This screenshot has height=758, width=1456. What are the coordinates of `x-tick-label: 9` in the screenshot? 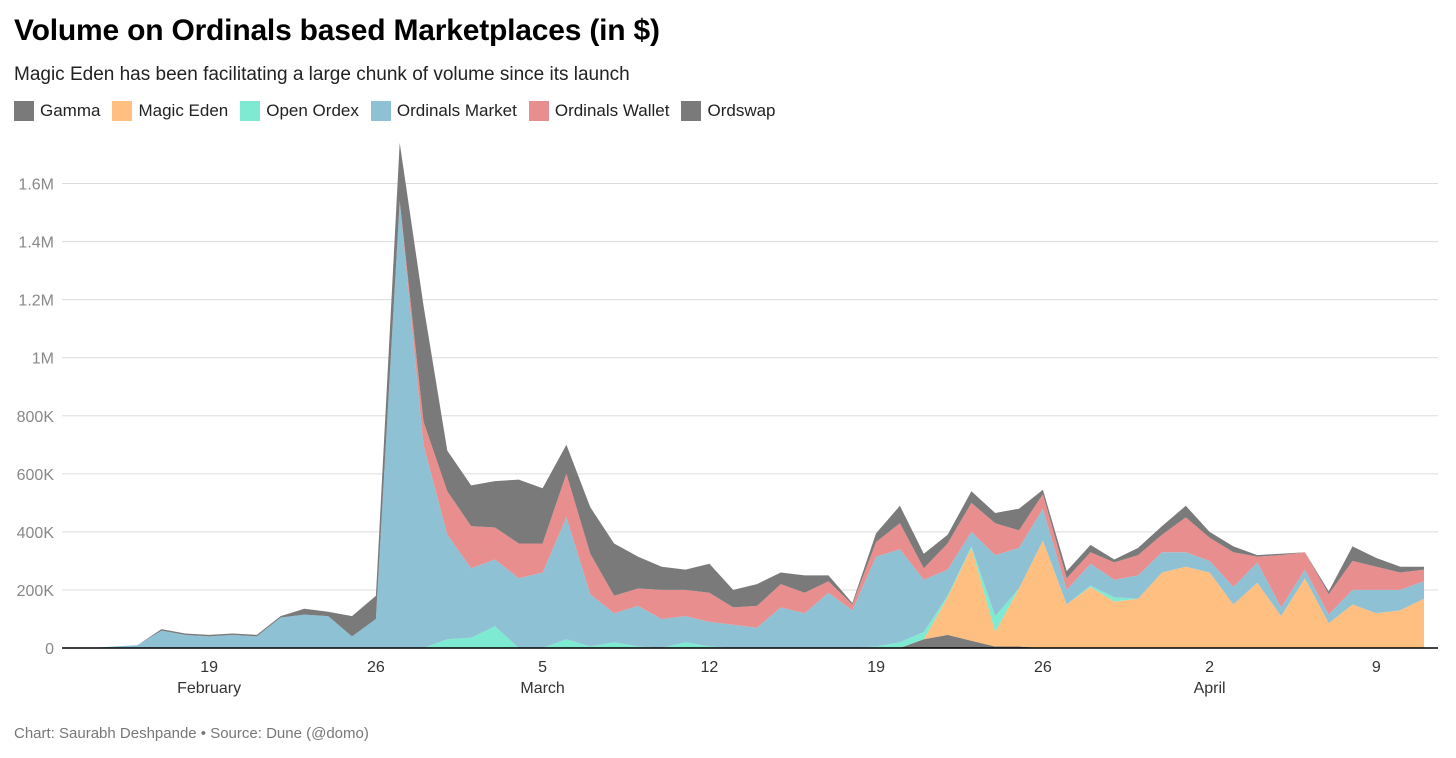 It's located at (1376, 667).